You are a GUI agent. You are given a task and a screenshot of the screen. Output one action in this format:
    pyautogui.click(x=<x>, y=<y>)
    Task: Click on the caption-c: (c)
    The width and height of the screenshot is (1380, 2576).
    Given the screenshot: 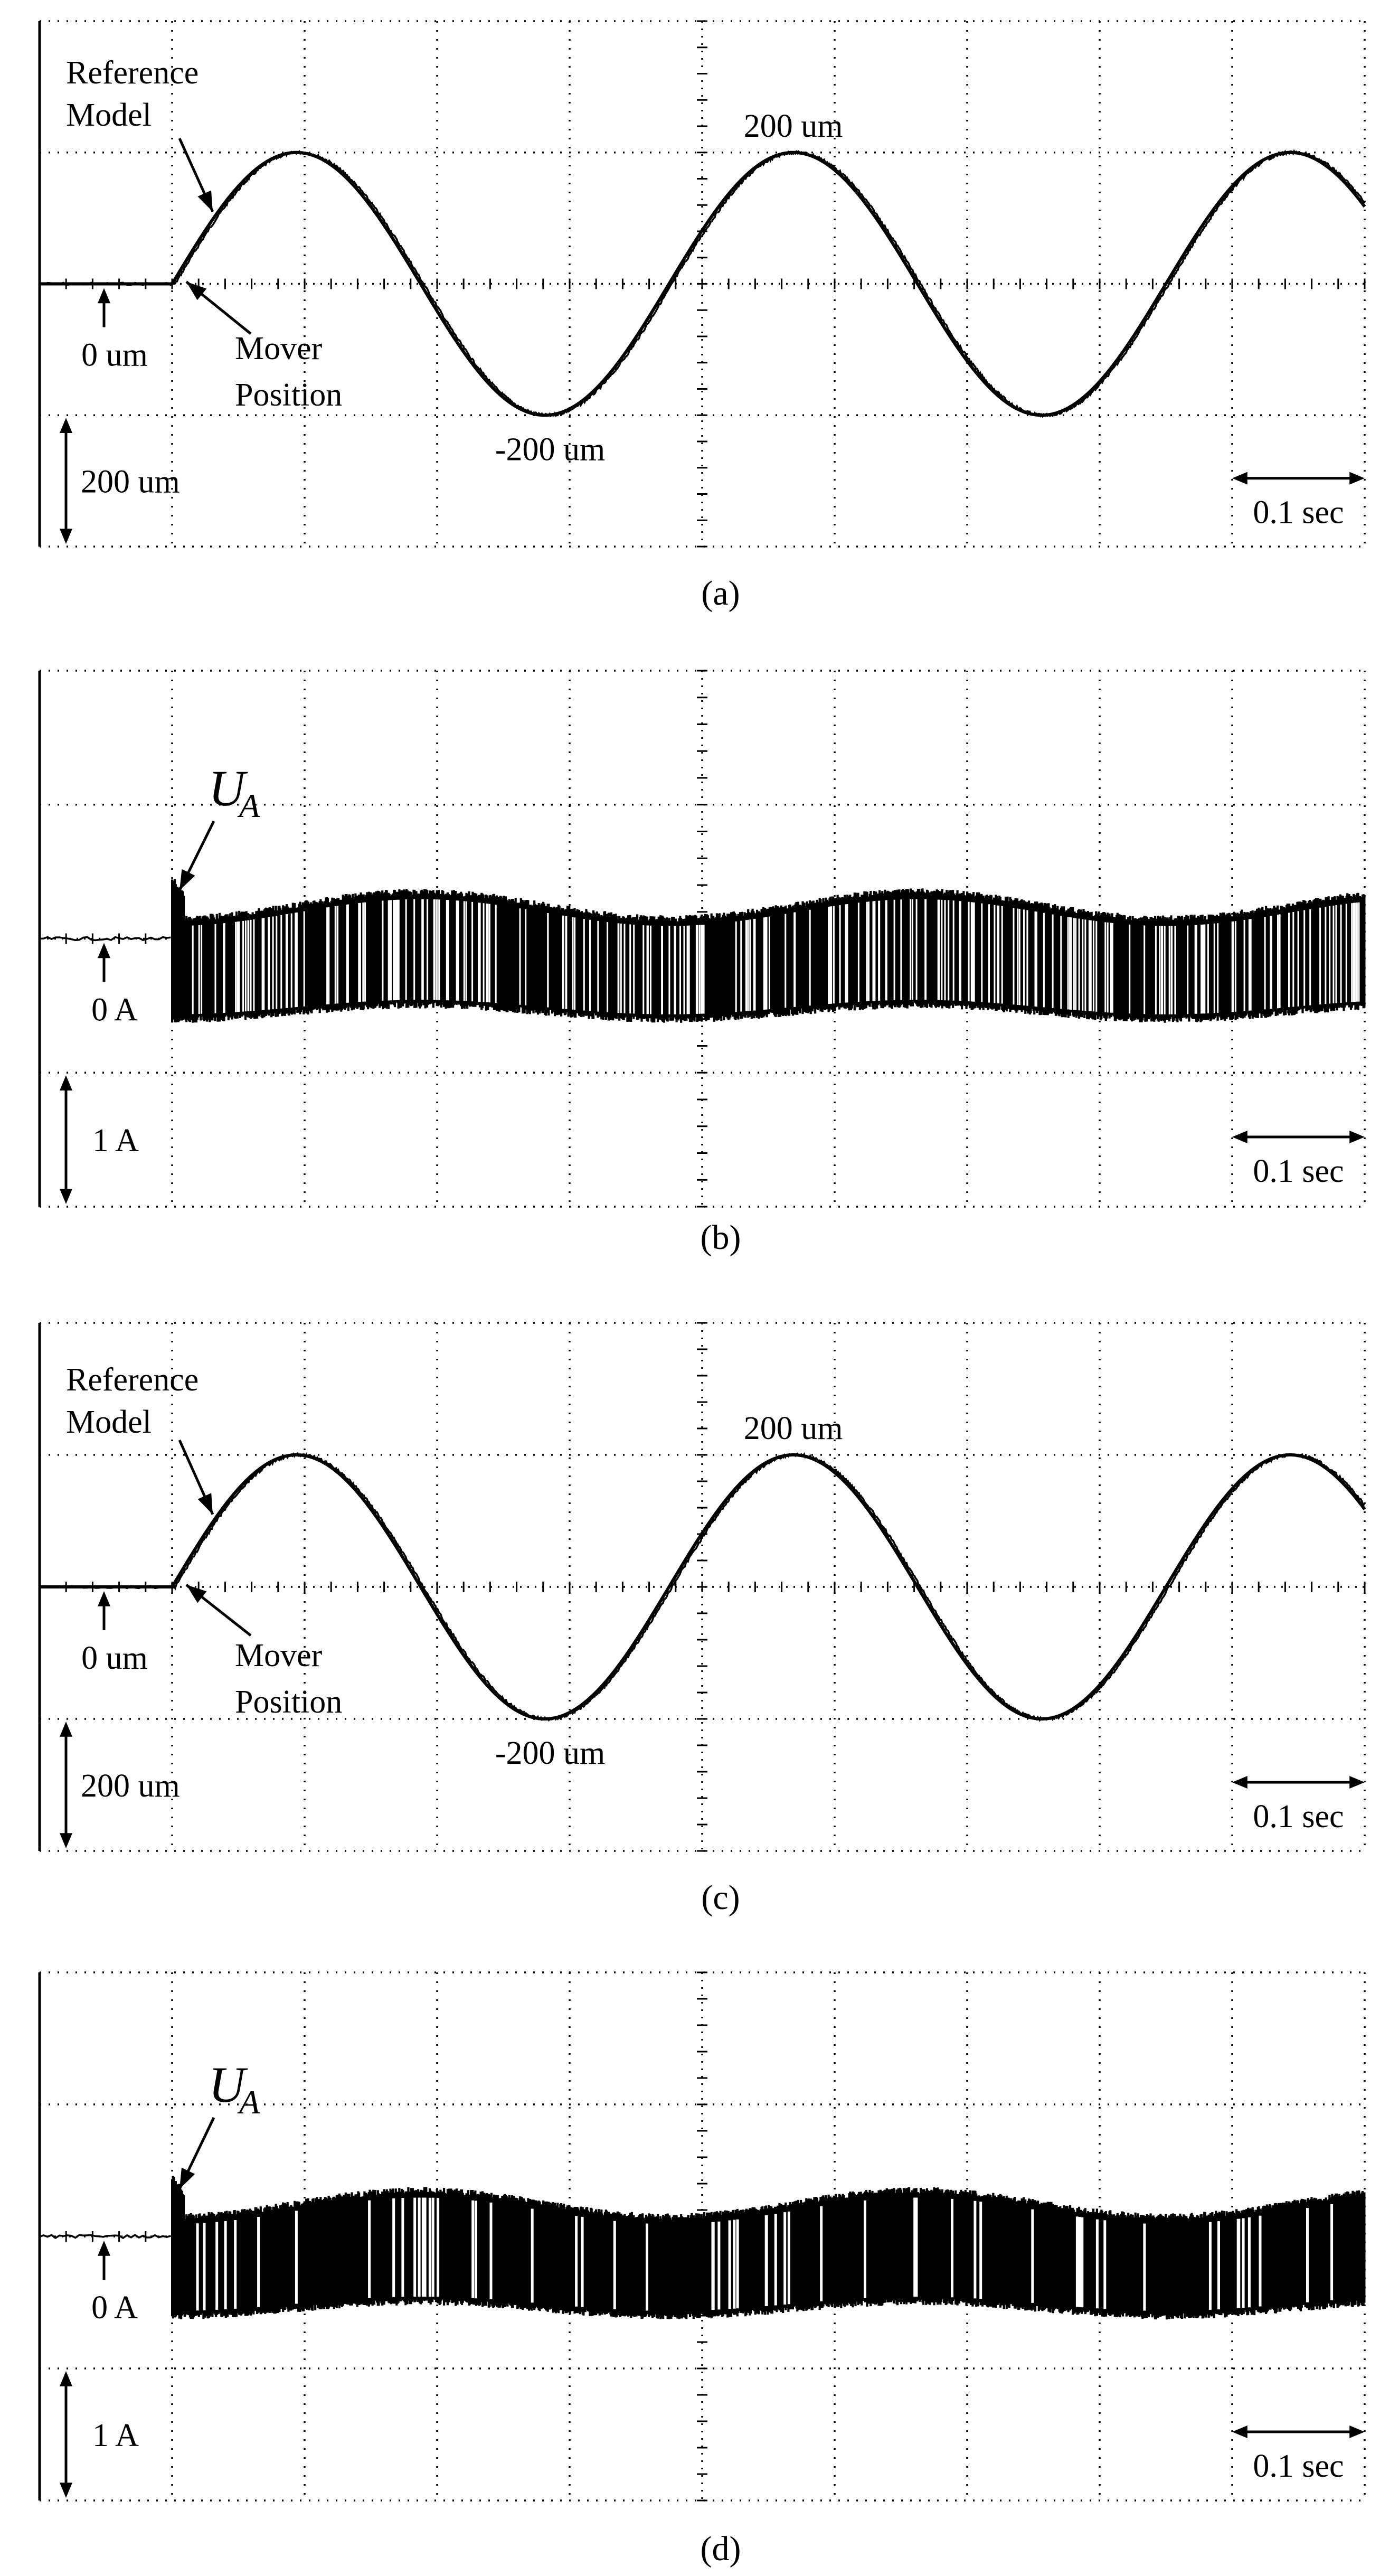 What is the action you would take?
    pyautogui.click(x=720, y=1897)
    